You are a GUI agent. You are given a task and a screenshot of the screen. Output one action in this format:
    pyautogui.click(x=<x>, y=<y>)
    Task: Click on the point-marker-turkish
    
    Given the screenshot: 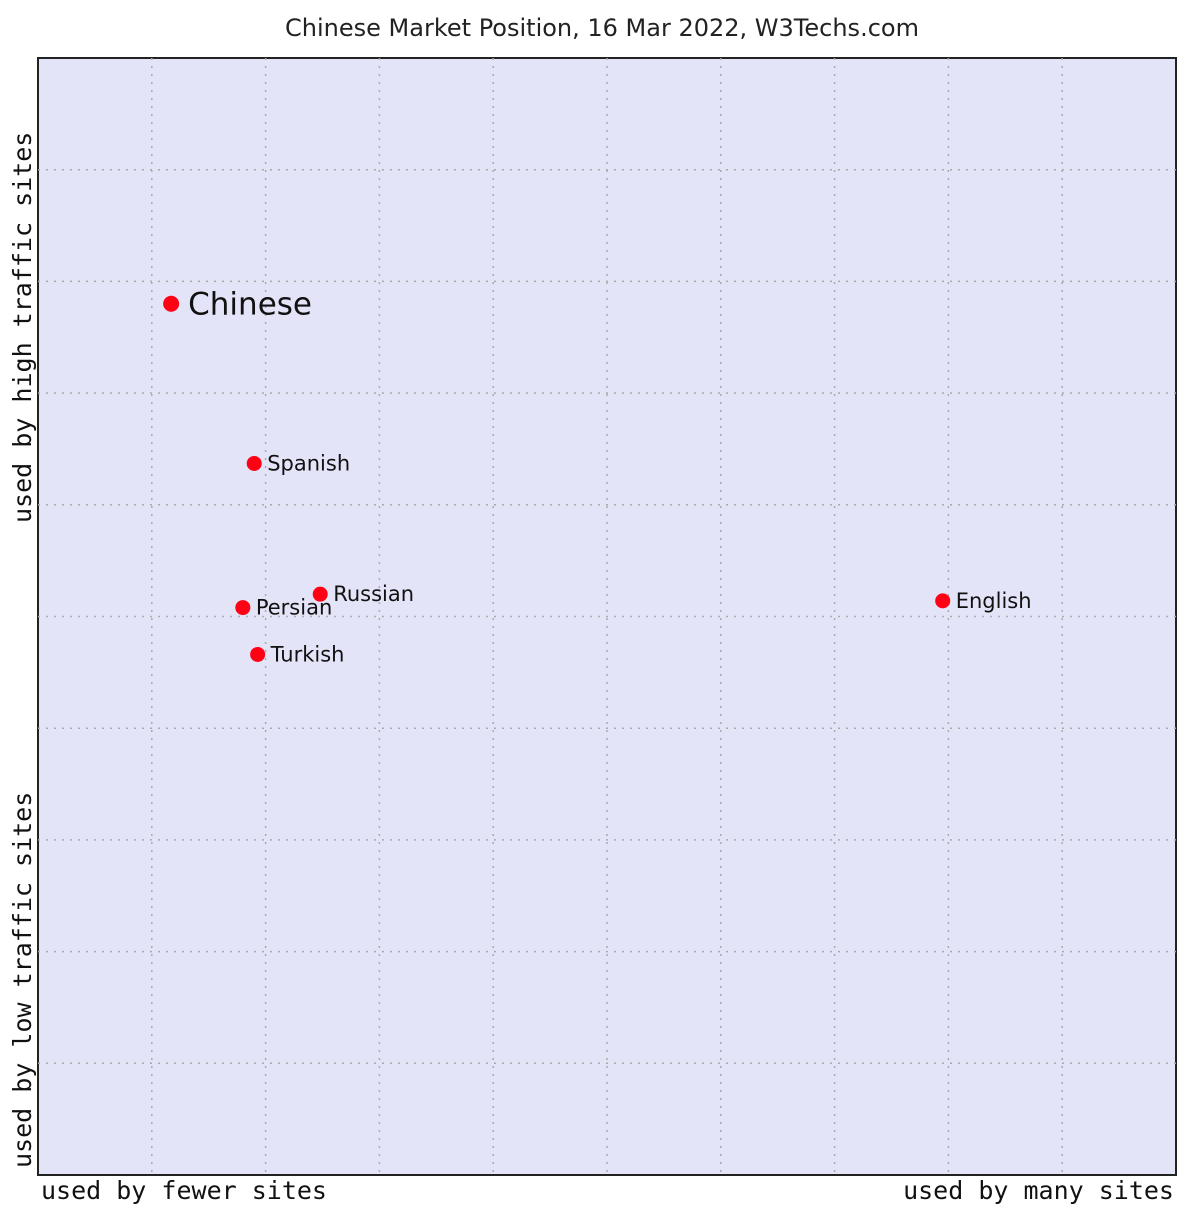 What is the action you would take?
    pyautogui.click(x=258, y=654)
    